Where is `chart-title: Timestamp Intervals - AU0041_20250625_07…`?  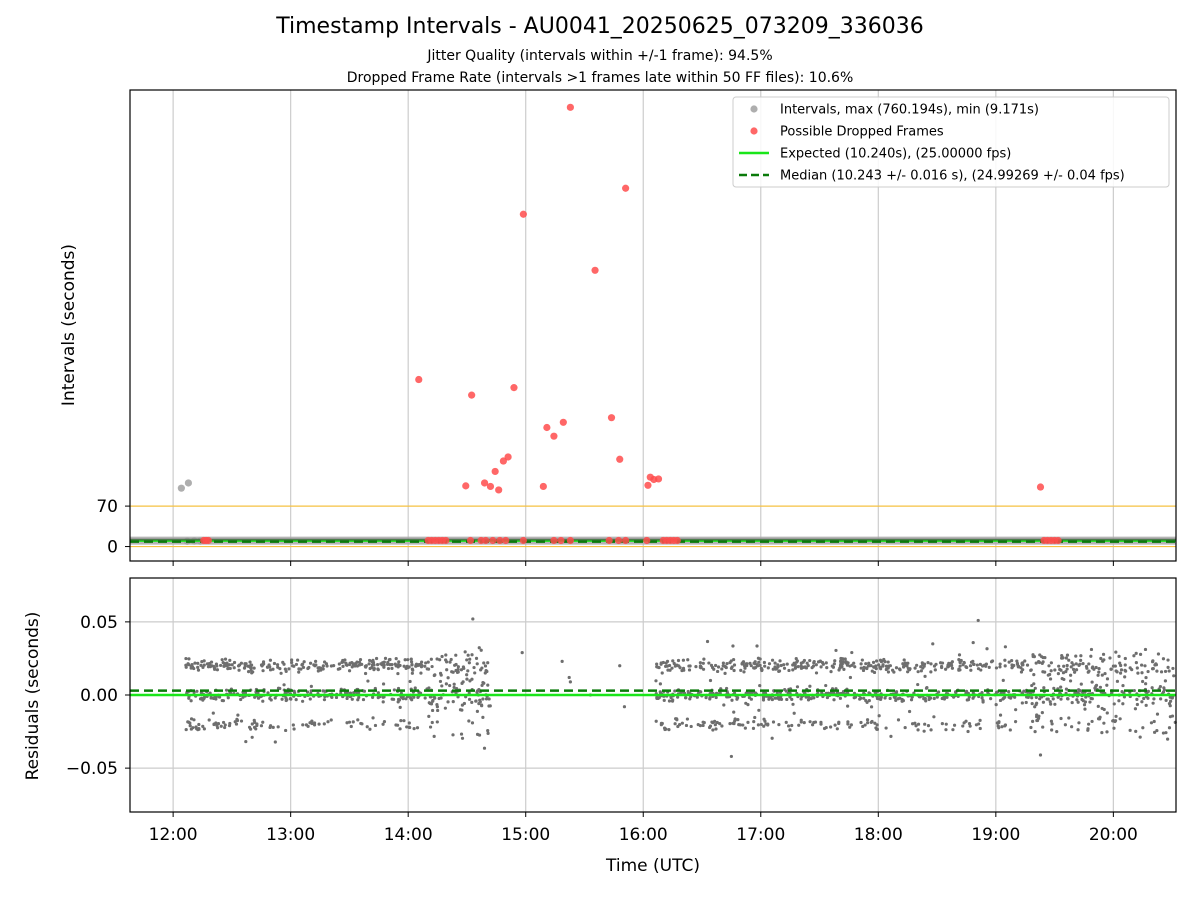
chart-title: Timestamp Intervals - AU0041_20250625_07… is located at coordinates (600, 26).